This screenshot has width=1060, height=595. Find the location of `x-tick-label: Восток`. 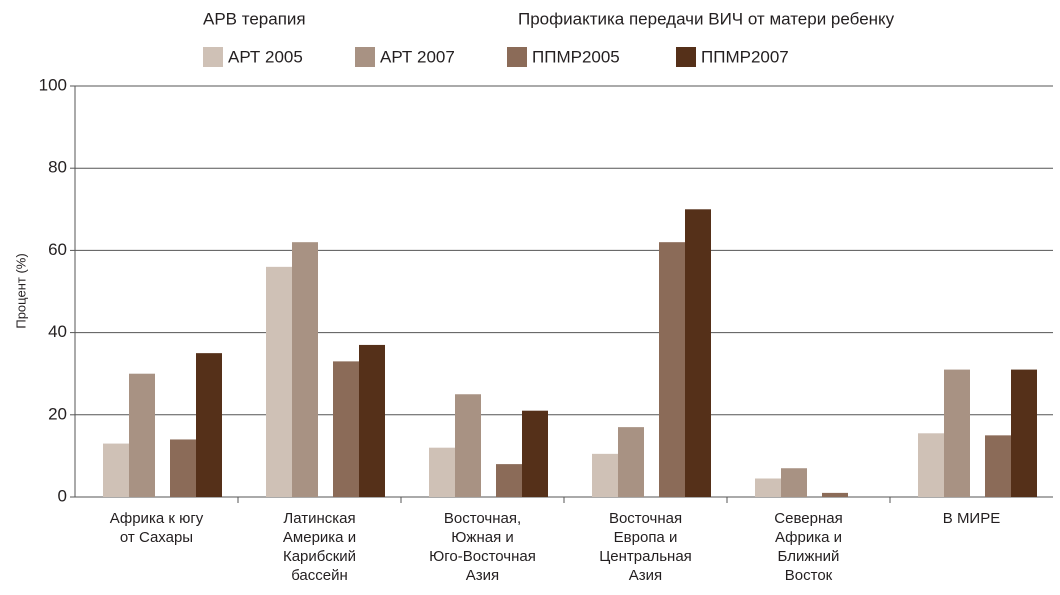

x-tick-label: Восток is located at coordinates (809, 575).